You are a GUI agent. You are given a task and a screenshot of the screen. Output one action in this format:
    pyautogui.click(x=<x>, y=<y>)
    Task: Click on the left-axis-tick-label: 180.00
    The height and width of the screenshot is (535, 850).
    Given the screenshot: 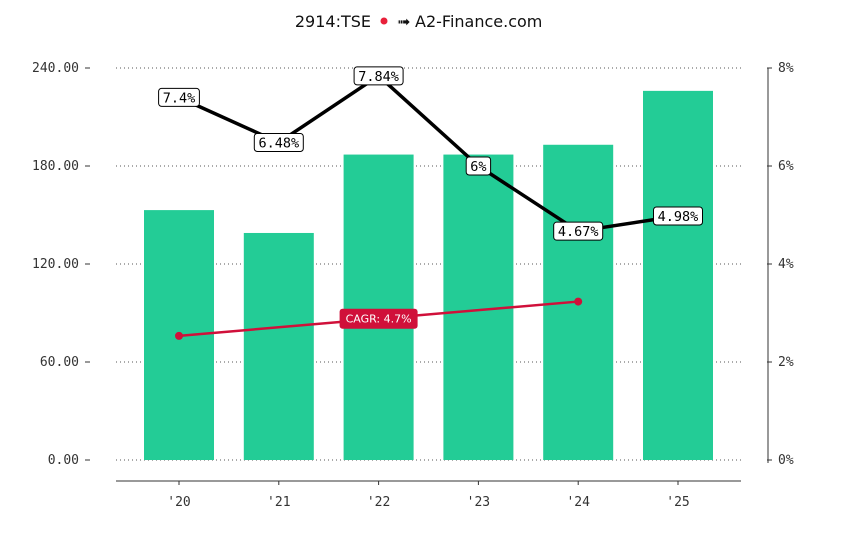 What is the action you would take?
    pyautogui.click(x=55, y=166)
    